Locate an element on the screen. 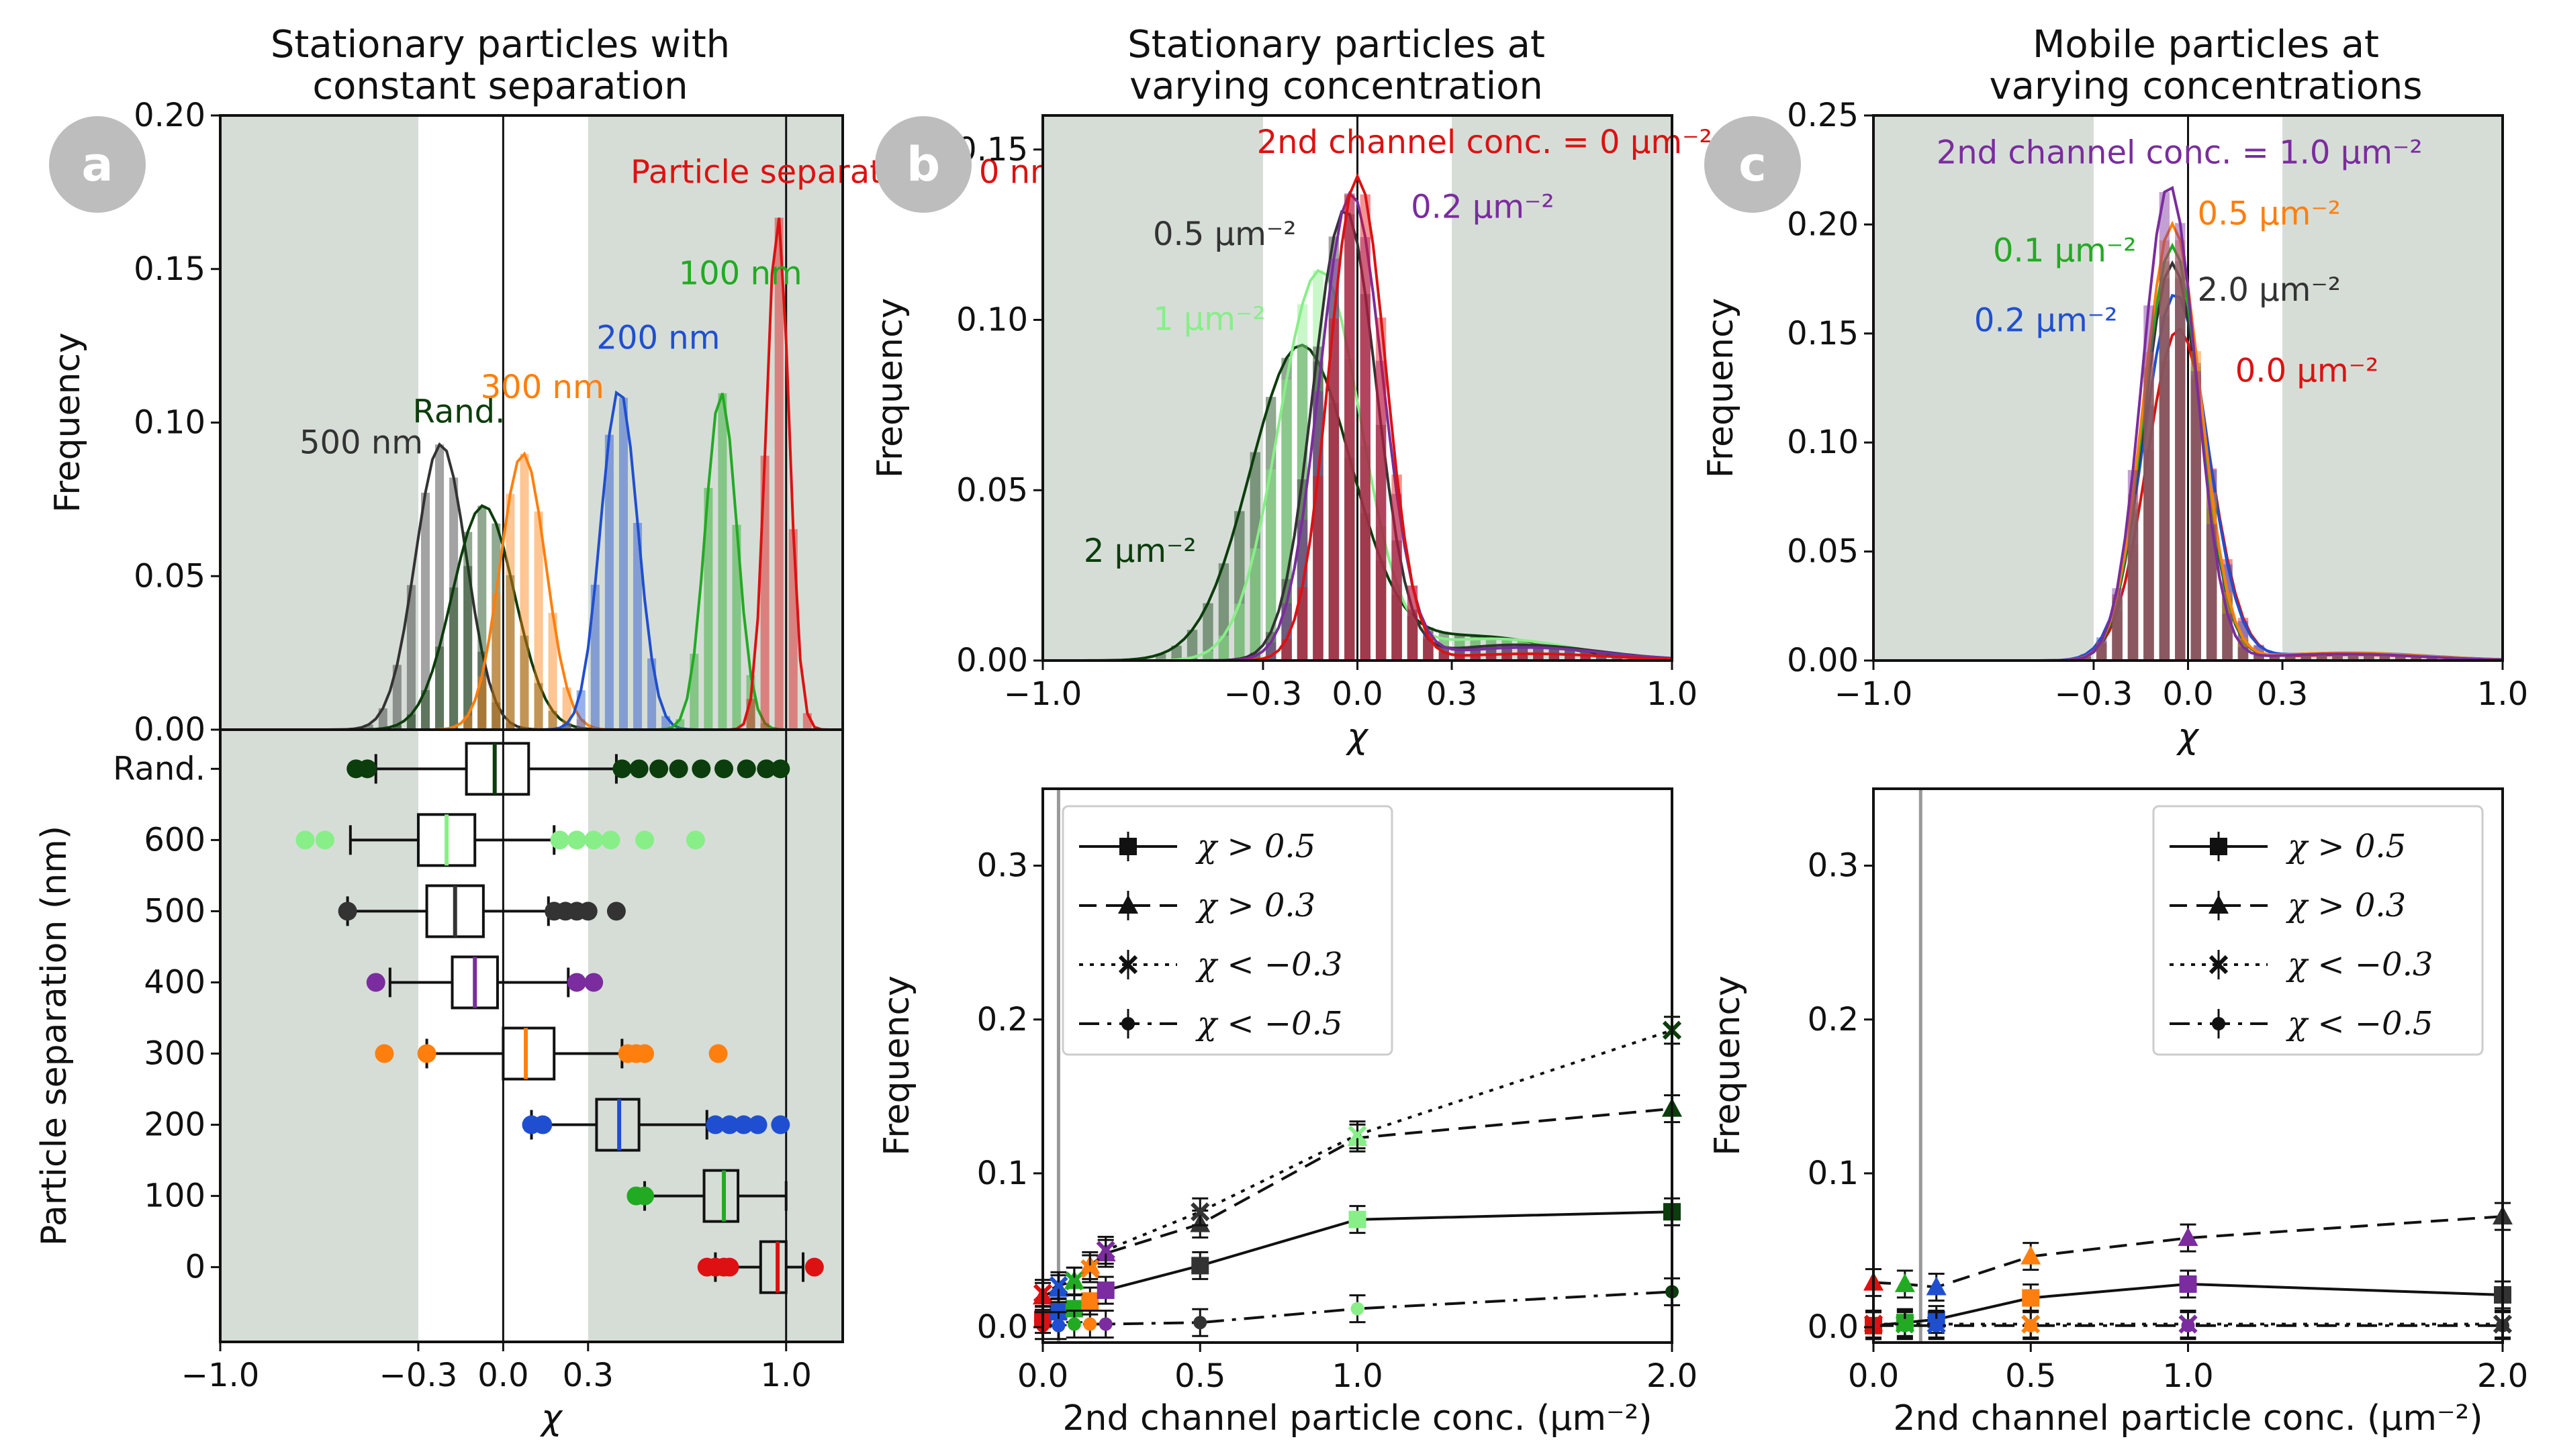  series-annotation: 2nd channel conc. = 1.0 µm⁻² is located at coordinates (2180, 152).